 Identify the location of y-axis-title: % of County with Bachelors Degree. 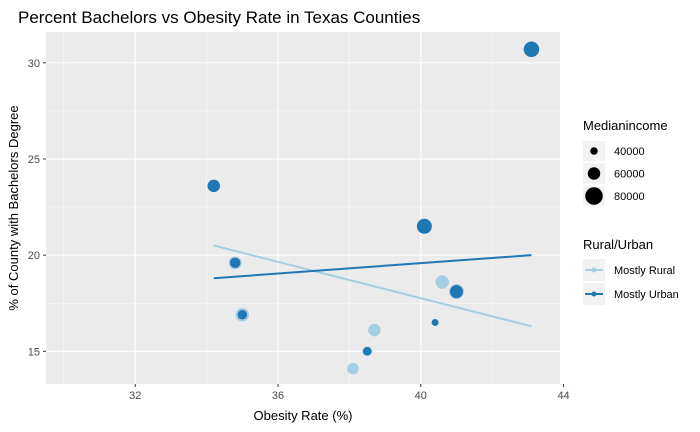
(13, 207).